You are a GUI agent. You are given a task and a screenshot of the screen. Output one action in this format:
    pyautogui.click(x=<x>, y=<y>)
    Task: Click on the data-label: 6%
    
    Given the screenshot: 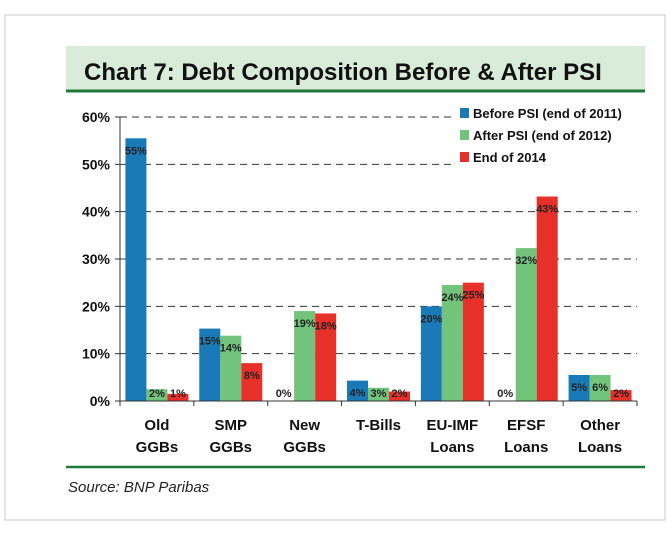 What is the action you would take?
    pyautogui.click(x=600, y=388)
    